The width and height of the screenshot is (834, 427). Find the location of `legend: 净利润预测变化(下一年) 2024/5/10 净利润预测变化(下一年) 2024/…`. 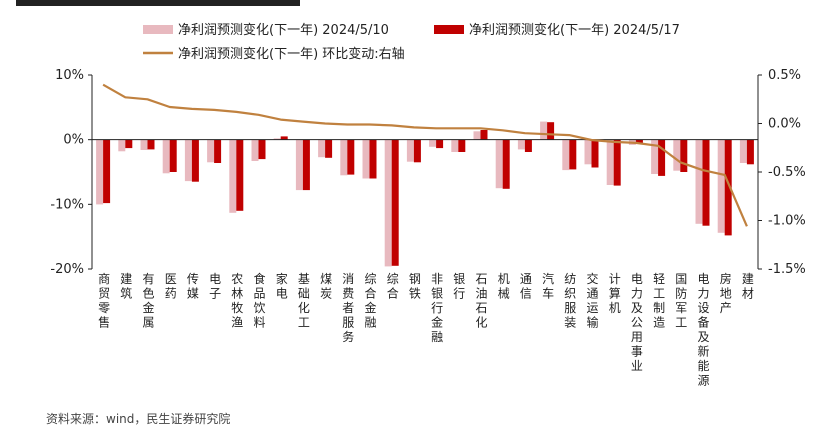

legend: 净利润预测变化(下一年) 2024/5/10 净利润预测变化(下一年) 2024/… is located at coordinates (411, 42).